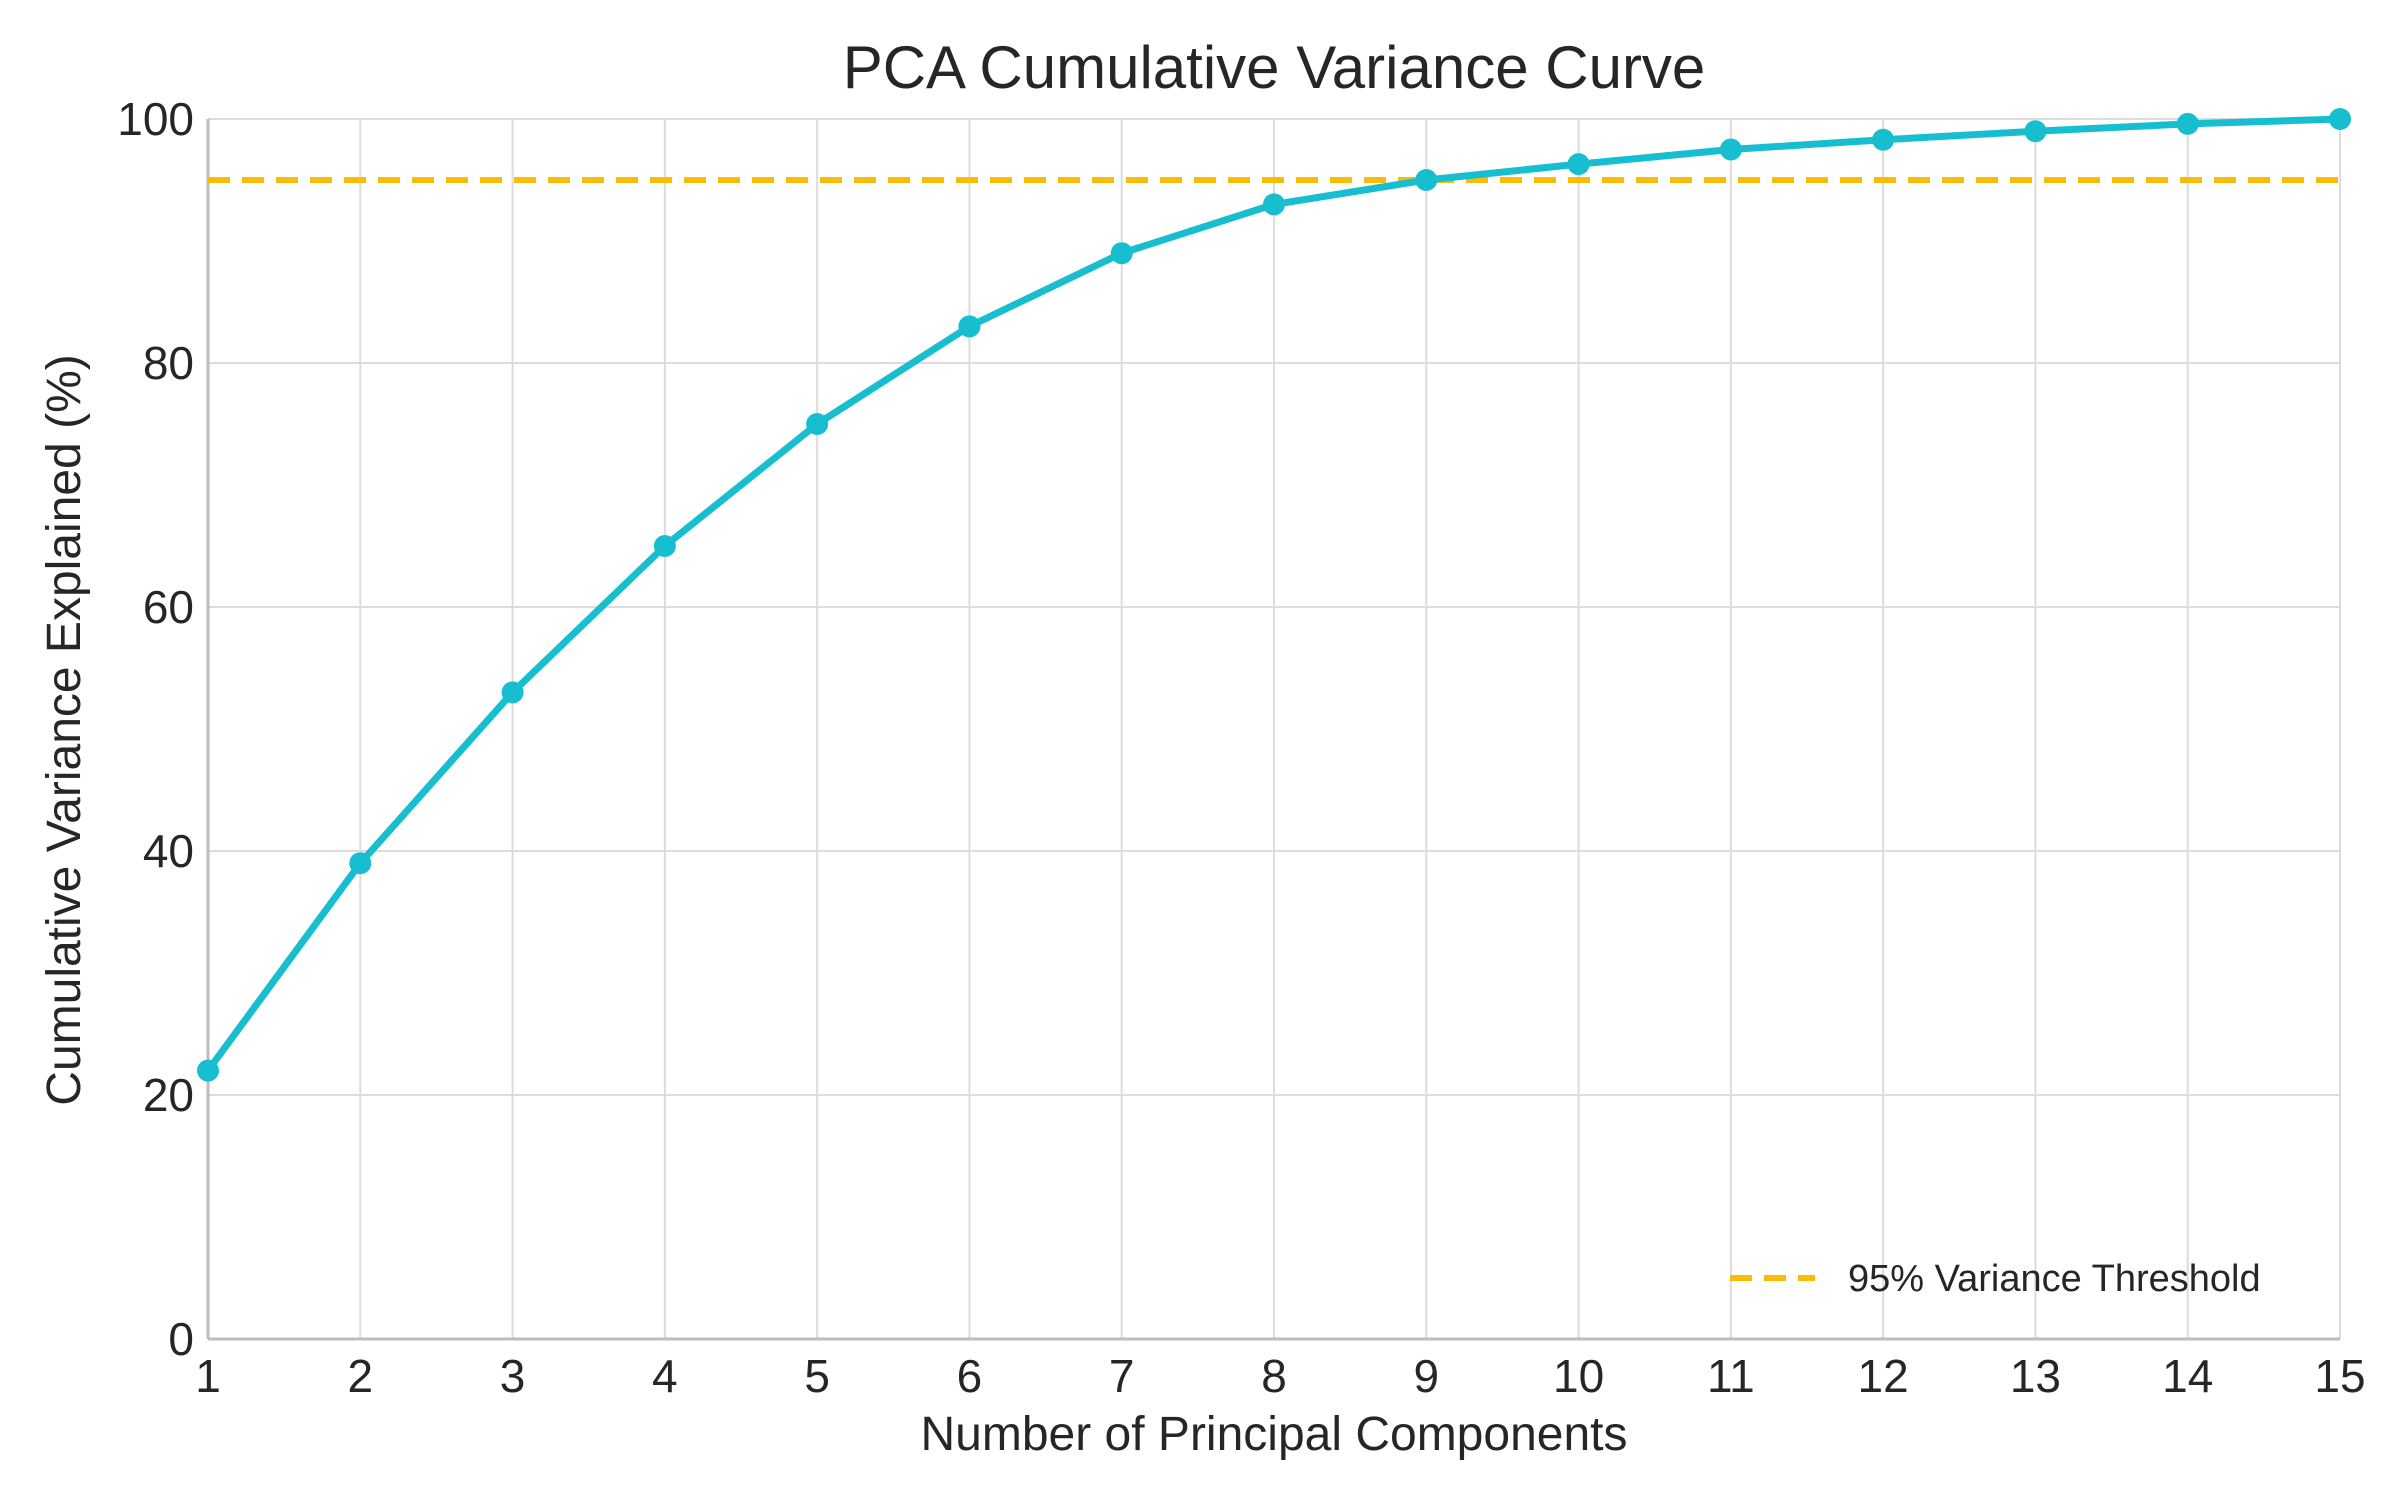  Describe the element at coordinates (208, 1376) in the screenshot. I see `x-tick-label: 1` at that location.